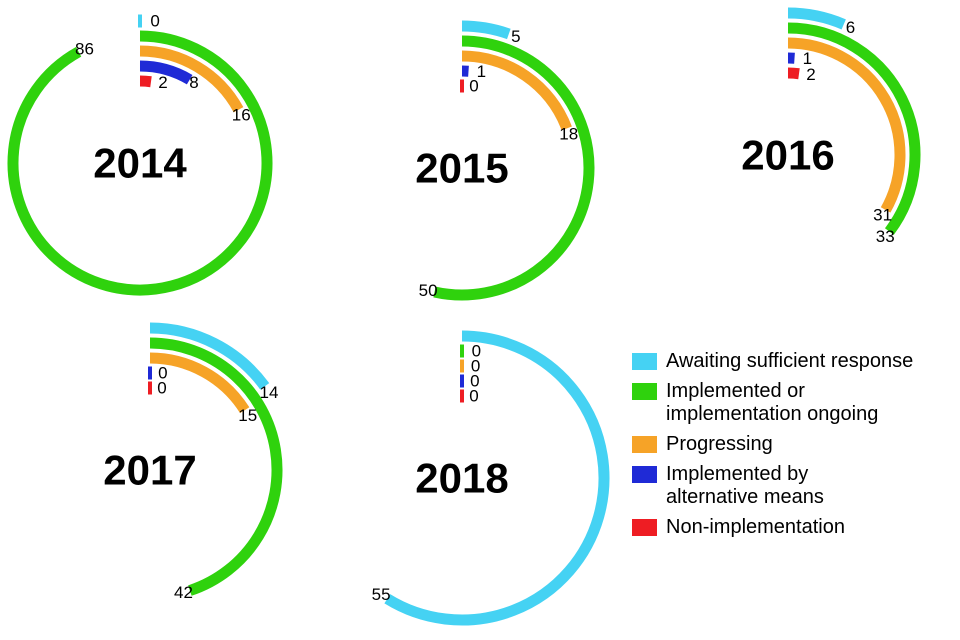  What do you see at coordinates (816, 18) in the screenshot?
I see `arc-2016-awaiting` at bounding box center [816, 18].